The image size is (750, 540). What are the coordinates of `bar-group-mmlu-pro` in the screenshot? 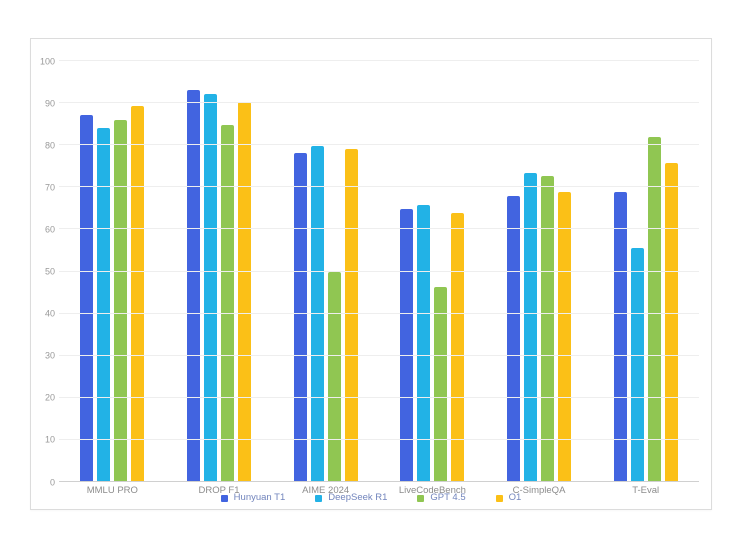 It's located at (112, 271).